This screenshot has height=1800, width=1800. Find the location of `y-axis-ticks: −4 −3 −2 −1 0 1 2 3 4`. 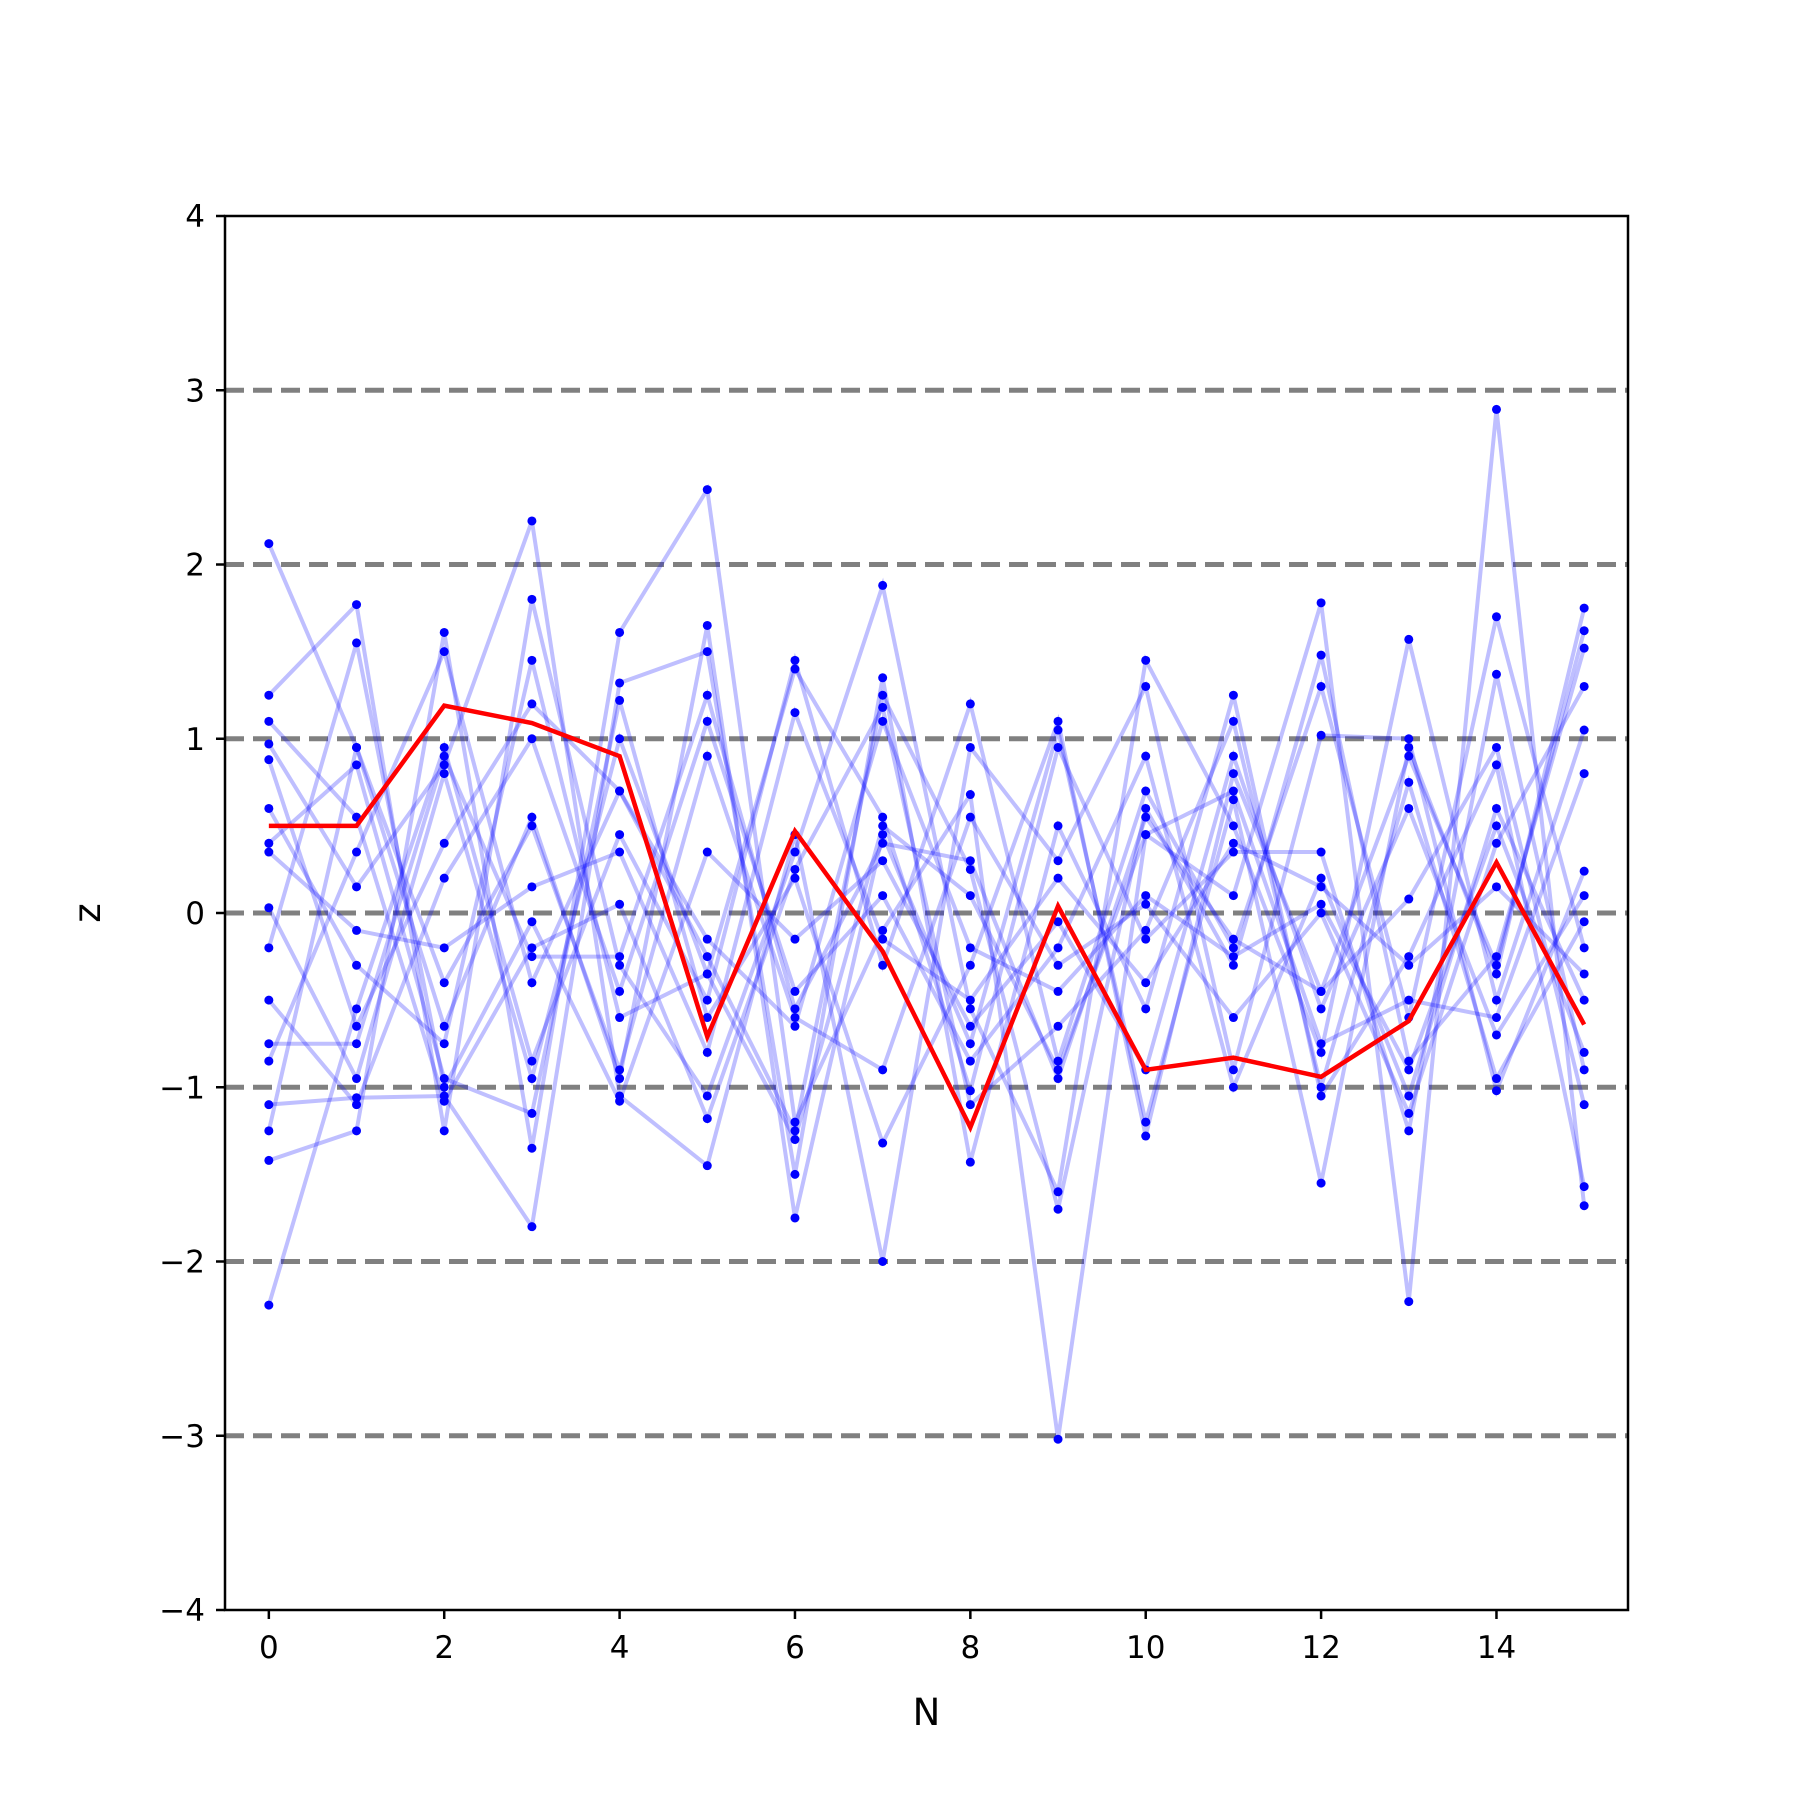

y-axis-ticks: −4 −3 −2 −1 0 1 2 3 4 is located at coordinates (192, 914).